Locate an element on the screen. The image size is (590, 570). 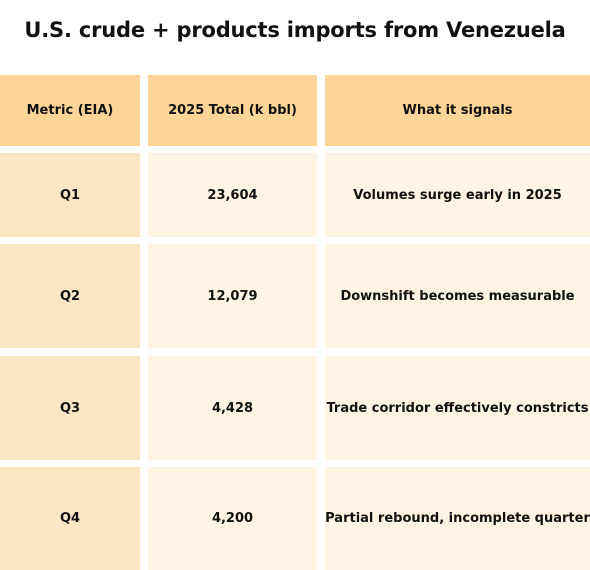
table-cell-quarter: Q3 is located at coordinates (70, 408).